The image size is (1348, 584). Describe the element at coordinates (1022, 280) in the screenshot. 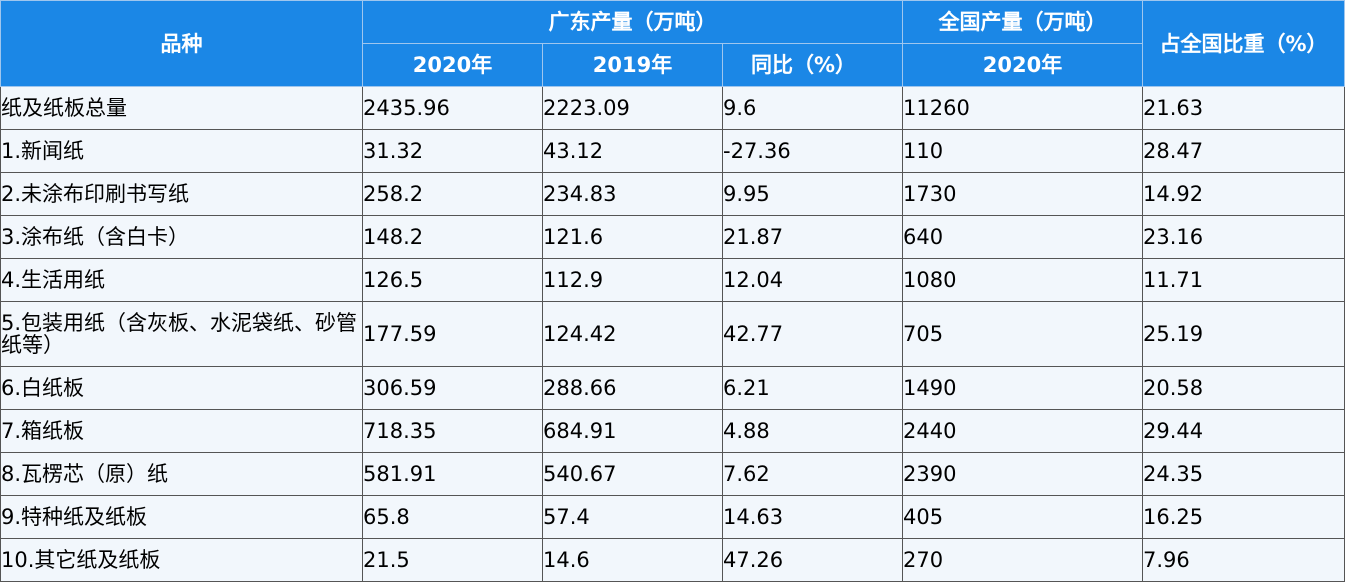

I see `value-cell: 1080` at that location.